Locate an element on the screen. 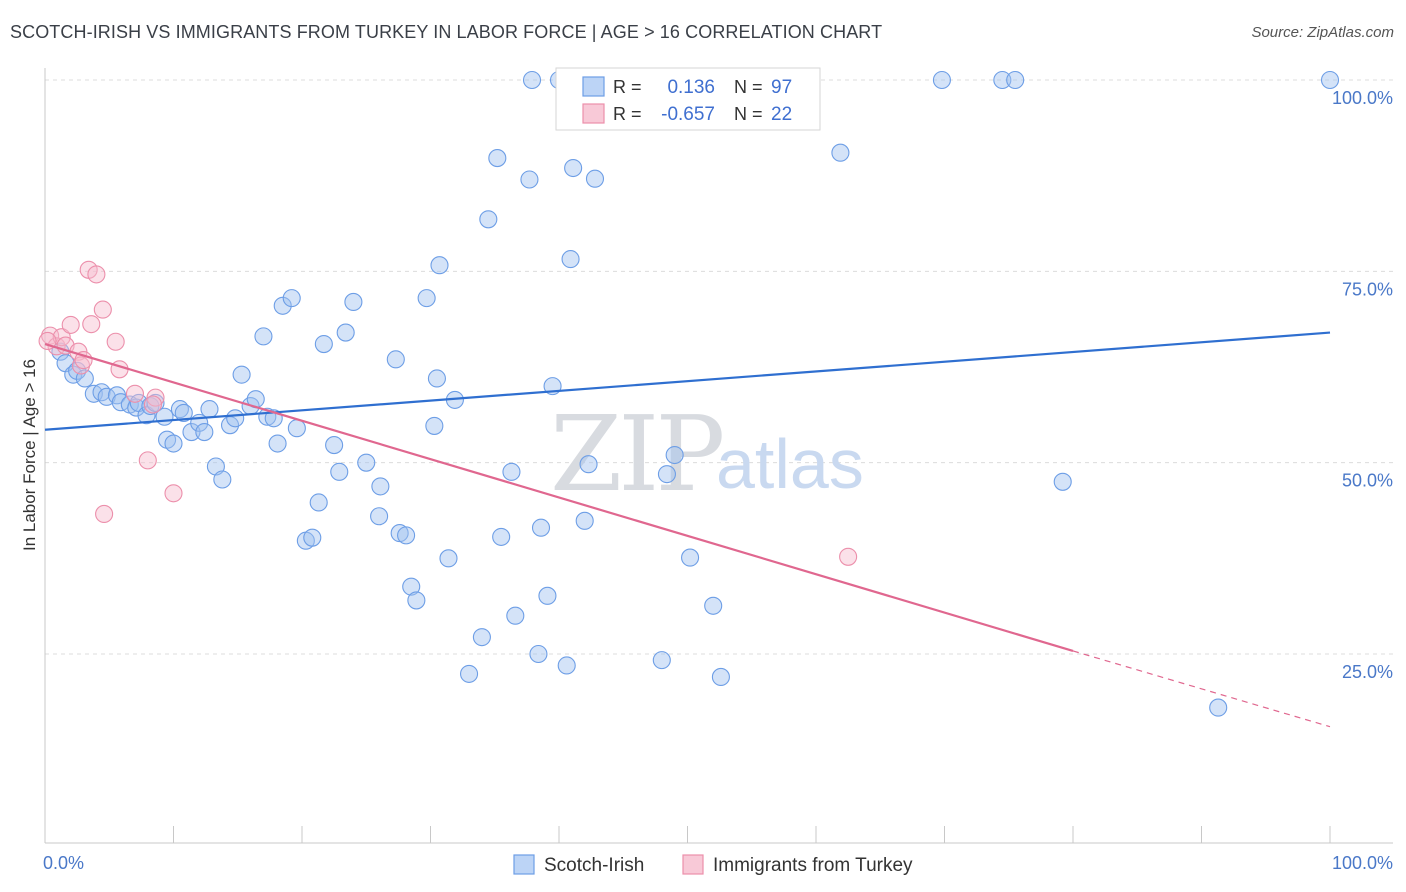 This screenshot has height=892, width=1406. y-tick-label-100: 100.0% is located at coordinates (1362, 98).